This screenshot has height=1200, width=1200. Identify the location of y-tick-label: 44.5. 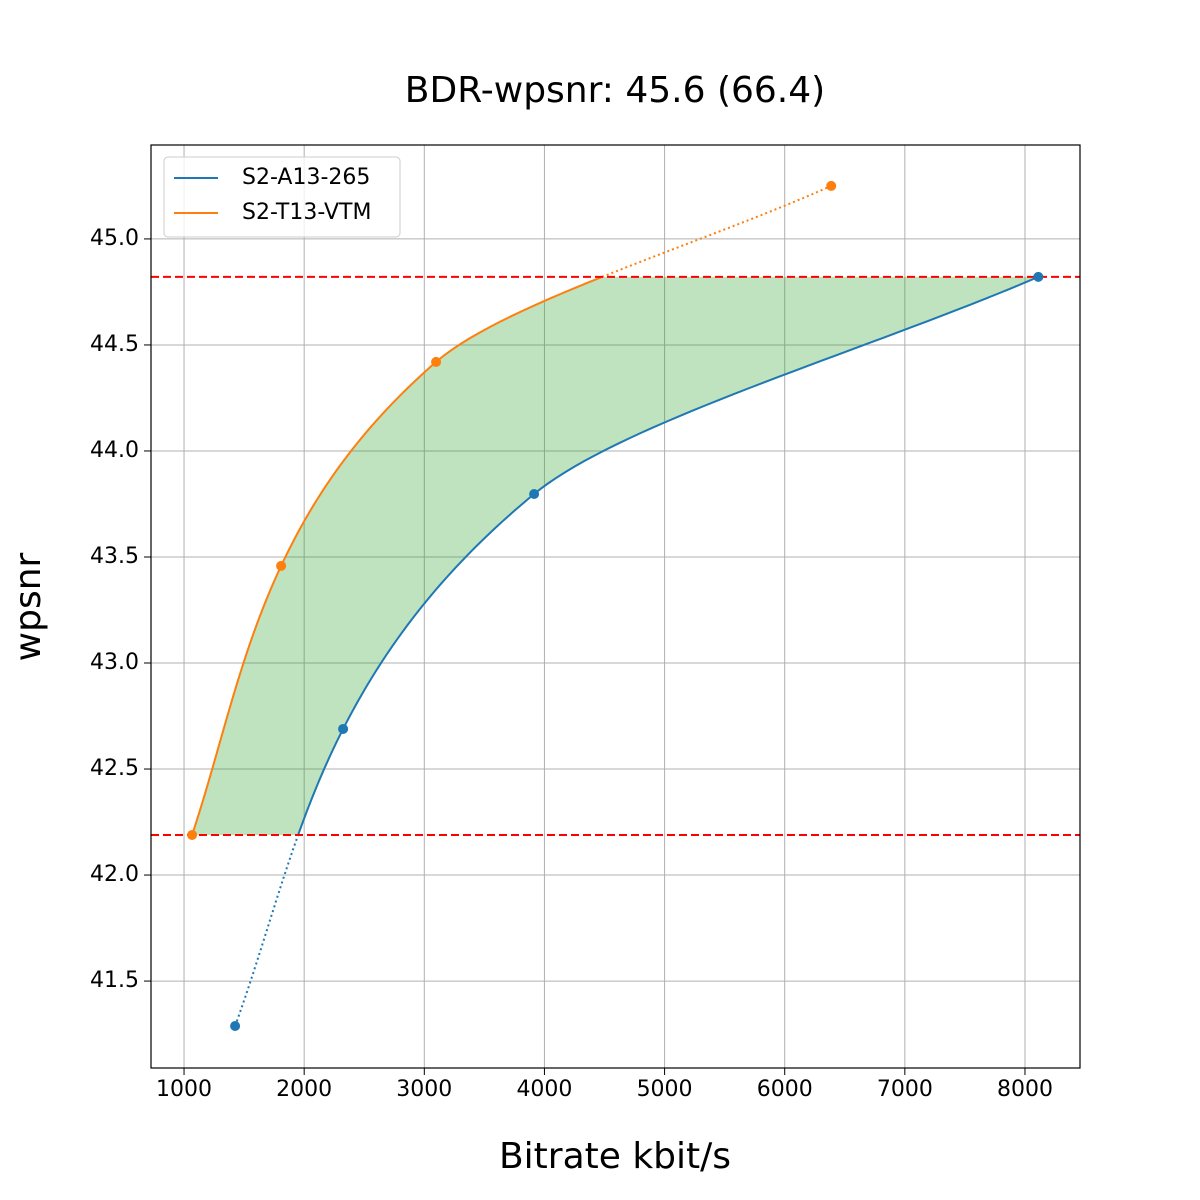
(114, 344).